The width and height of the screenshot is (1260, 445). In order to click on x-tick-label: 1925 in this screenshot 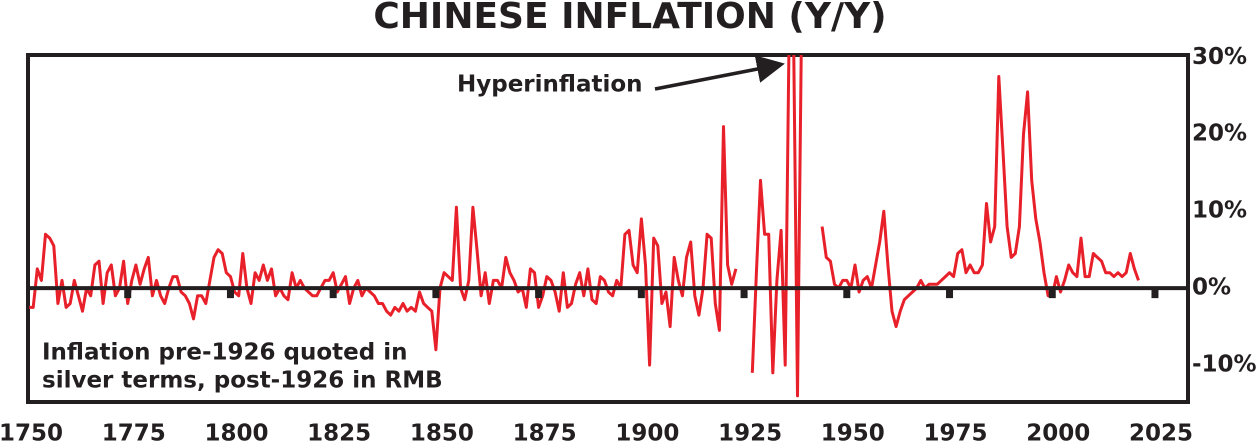, I will do `click(750, 433)`.